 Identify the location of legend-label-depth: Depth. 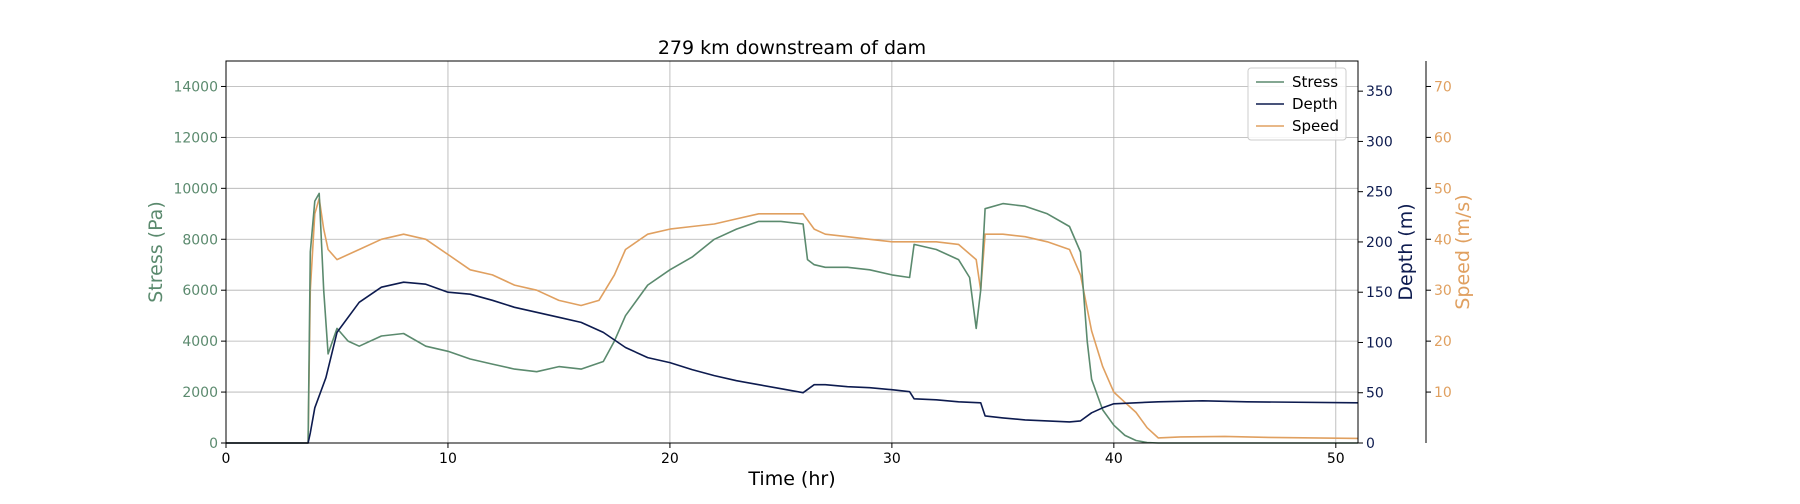
(1315, 104).